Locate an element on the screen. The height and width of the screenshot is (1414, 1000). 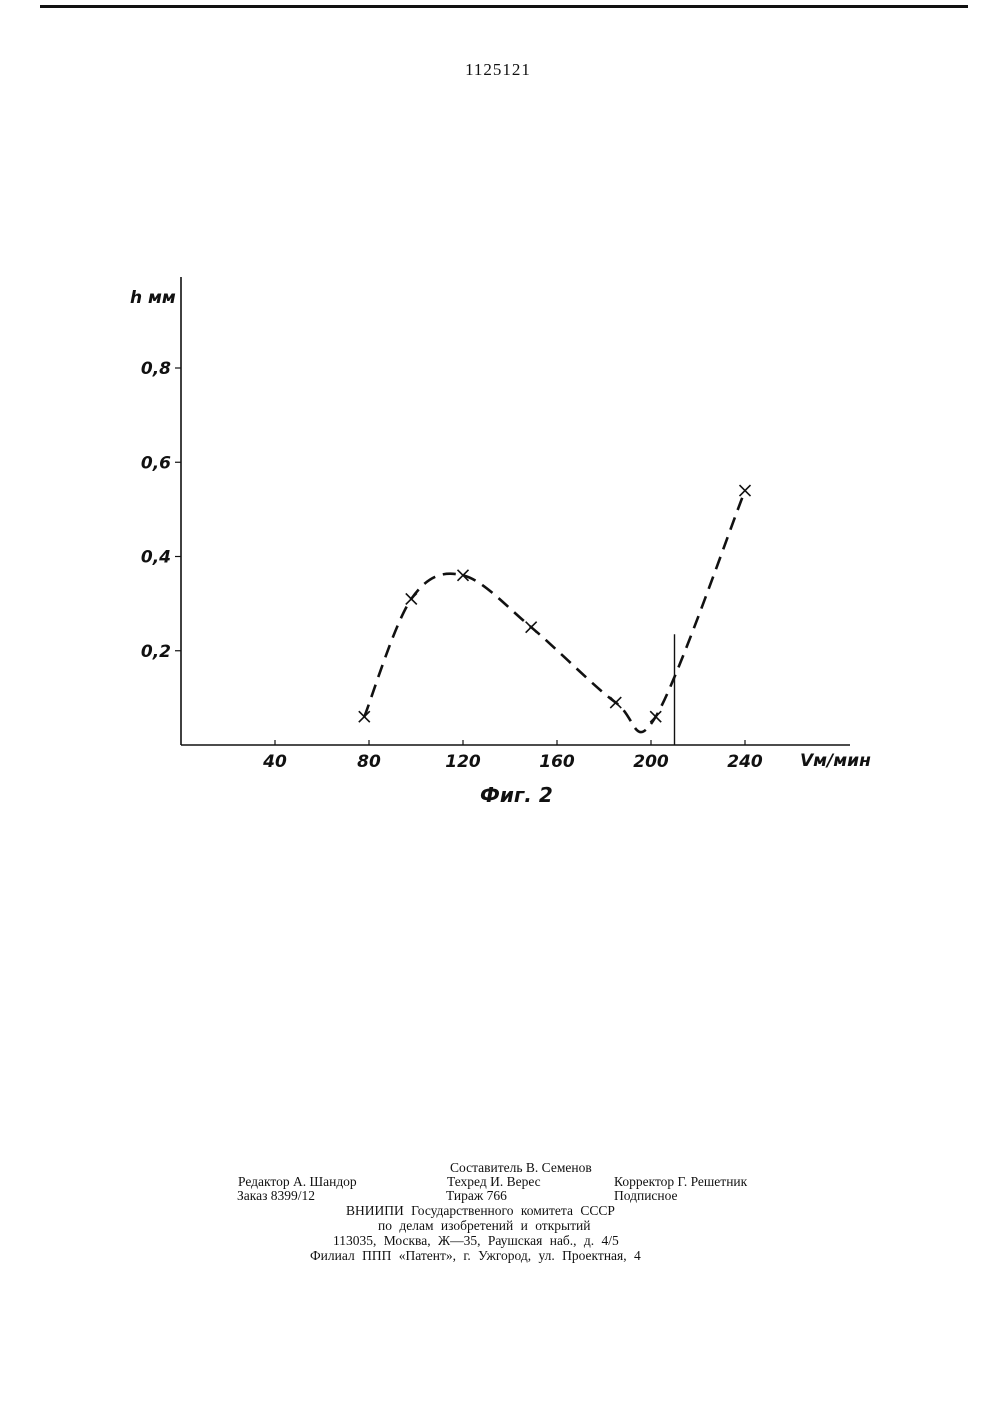
chart-markers is located at coordinates (555, 603).